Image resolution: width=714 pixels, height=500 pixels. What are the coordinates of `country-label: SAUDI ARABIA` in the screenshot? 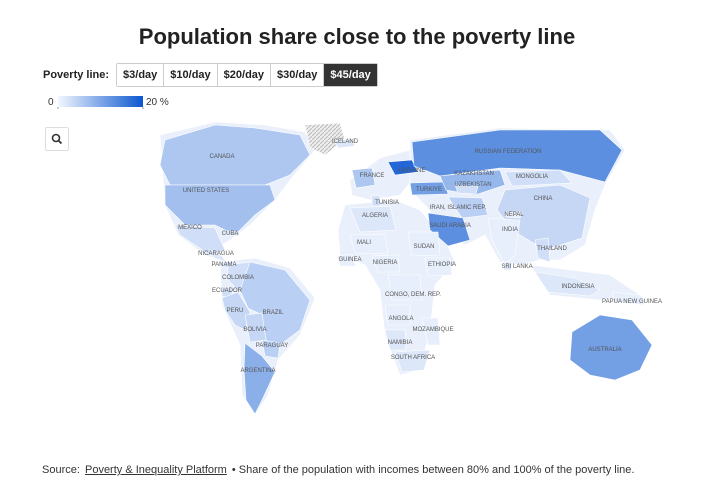 It's located at (450, 226).